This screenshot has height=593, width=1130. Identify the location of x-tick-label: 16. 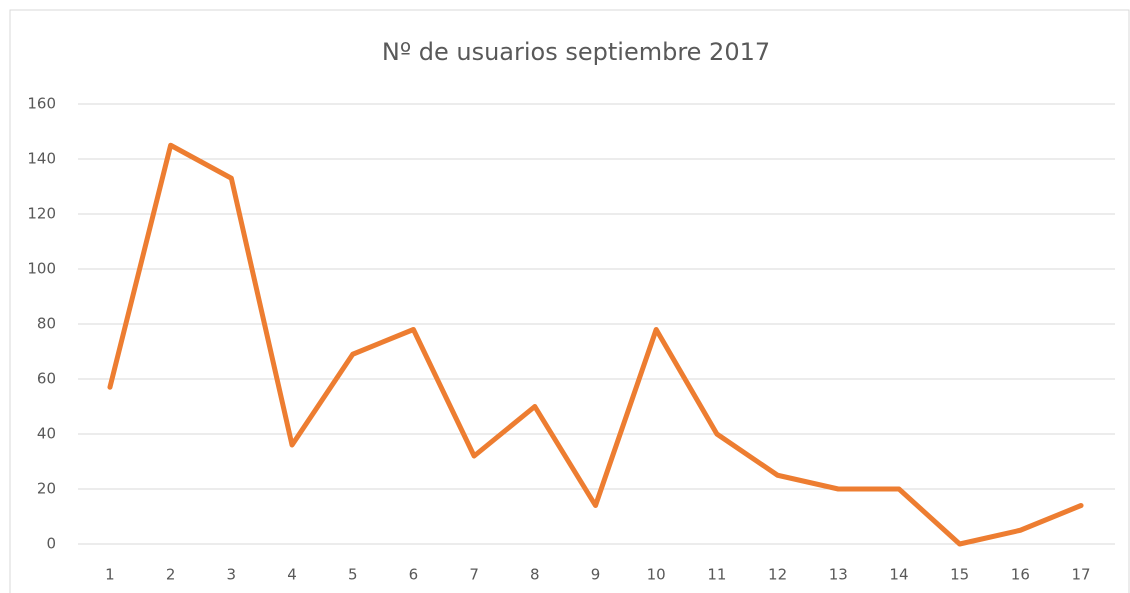
(1020, 575).